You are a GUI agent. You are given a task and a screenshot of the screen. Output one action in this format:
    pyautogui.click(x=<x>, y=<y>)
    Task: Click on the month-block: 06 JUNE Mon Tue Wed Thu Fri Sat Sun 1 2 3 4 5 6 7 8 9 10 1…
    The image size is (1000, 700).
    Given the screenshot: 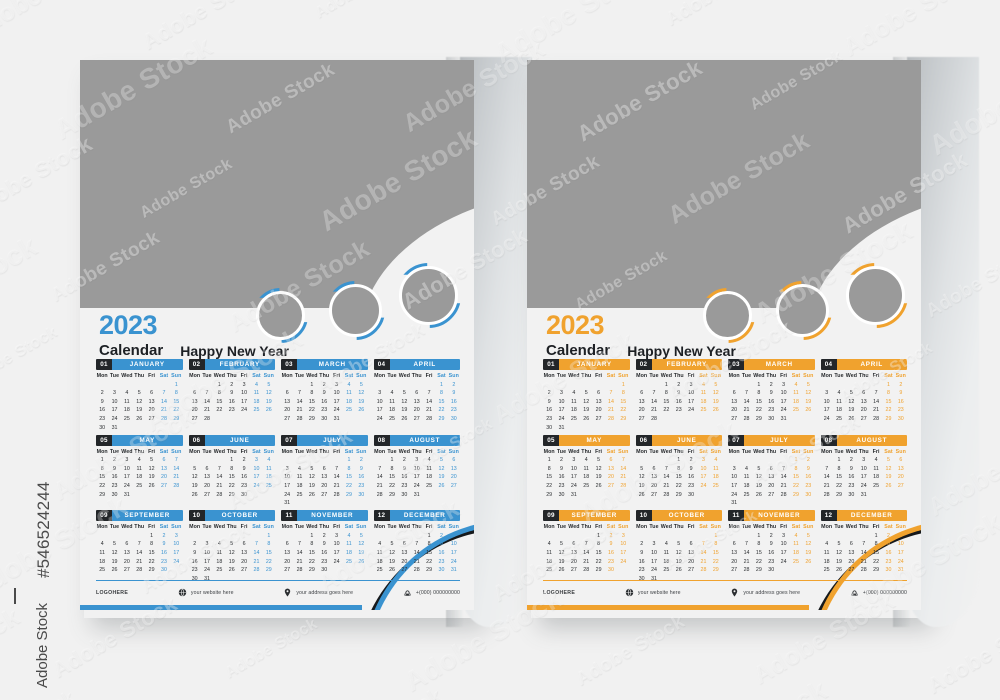 What is the action you would take?
    pyautogui.click(x=231, y=470)
    